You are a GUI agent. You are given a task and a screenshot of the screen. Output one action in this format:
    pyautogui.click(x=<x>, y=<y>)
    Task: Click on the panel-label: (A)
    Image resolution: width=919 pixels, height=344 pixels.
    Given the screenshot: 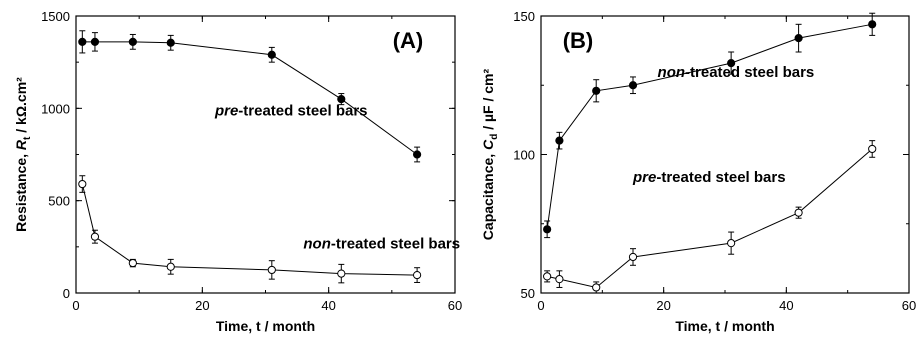 What is the action you would take?
    pyautogui.click(x=408, y=40)
    